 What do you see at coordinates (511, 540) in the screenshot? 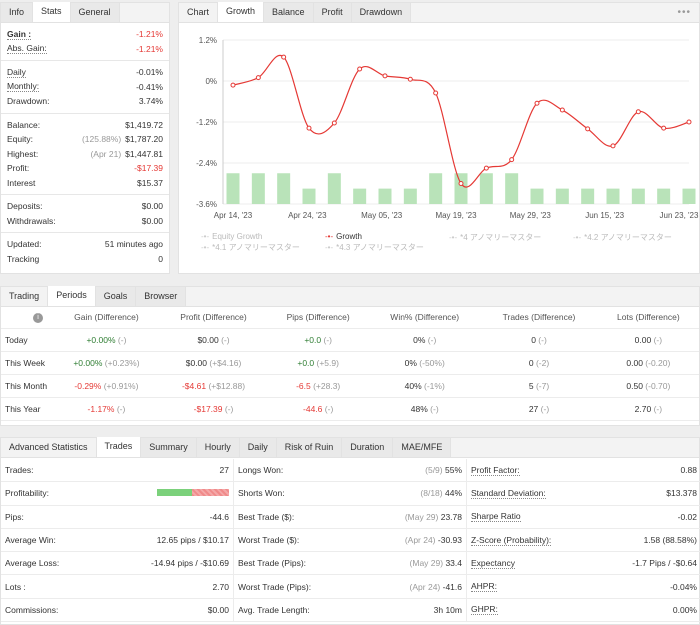
I see `advanced-label: Z-Score (Probability):` at bounding box center [511, 540].